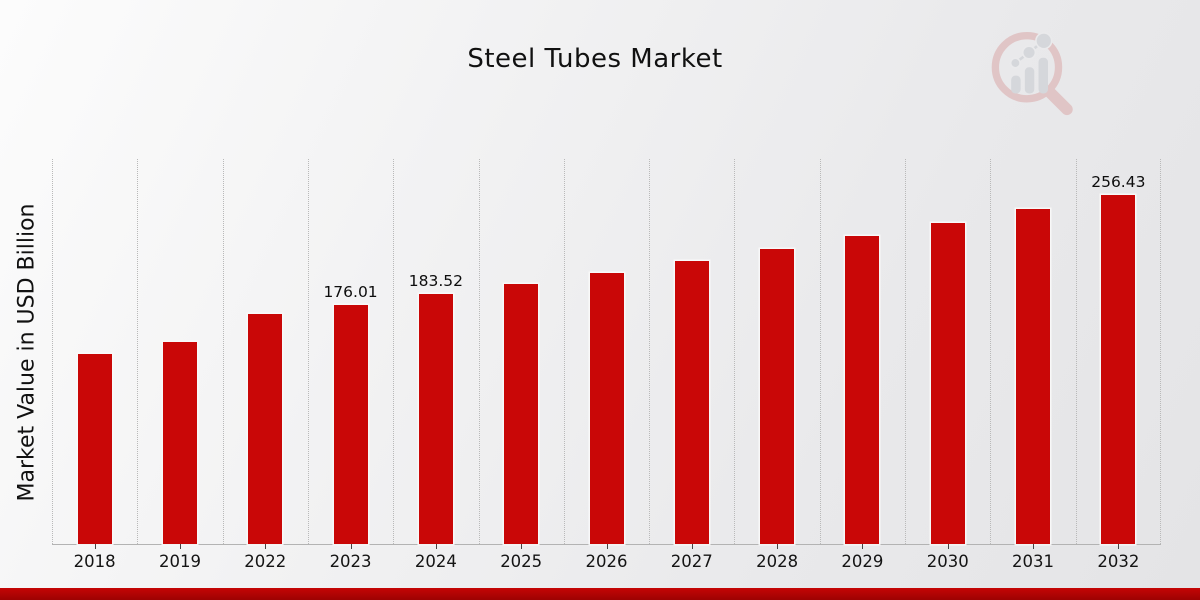 The image size is (1200, 600). Describe the element at coordinates (1033, 376) in the screenshot. I see `bar-2031` at that location.